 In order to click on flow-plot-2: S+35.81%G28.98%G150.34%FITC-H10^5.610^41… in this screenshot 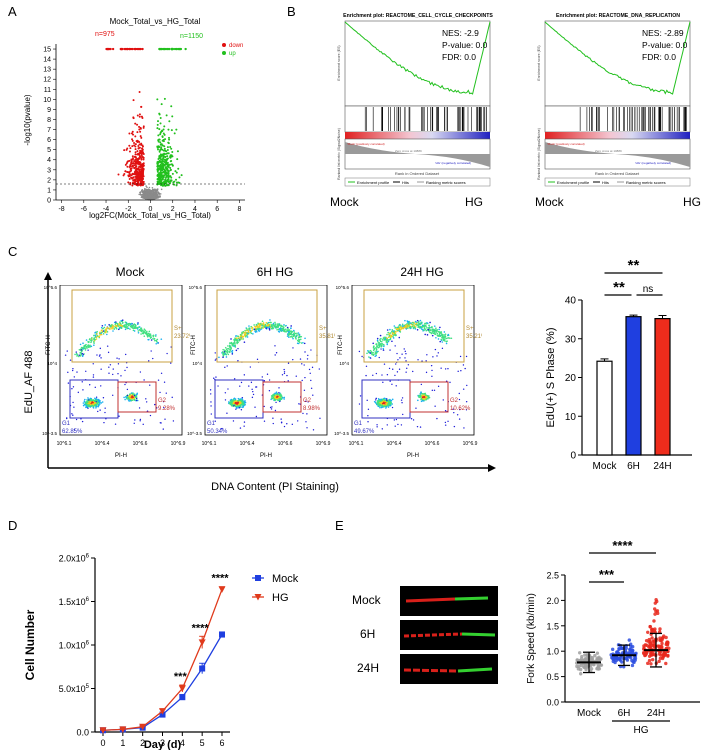, I will do `click(261, 372)`.